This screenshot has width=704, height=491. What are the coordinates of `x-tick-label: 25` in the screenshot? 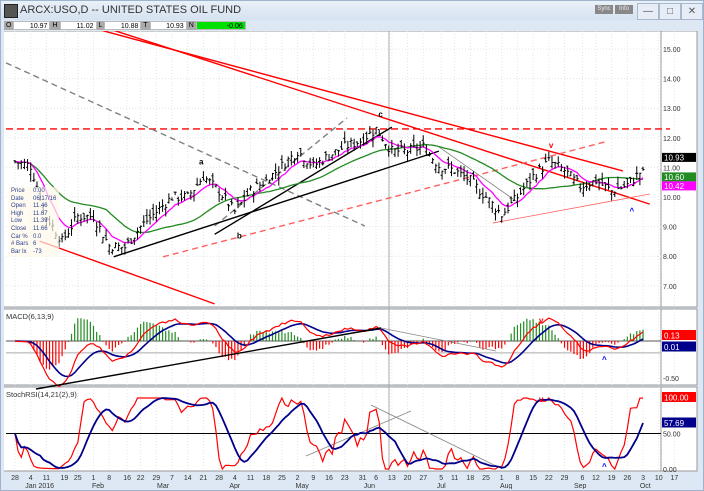 It's located at (282, 478).